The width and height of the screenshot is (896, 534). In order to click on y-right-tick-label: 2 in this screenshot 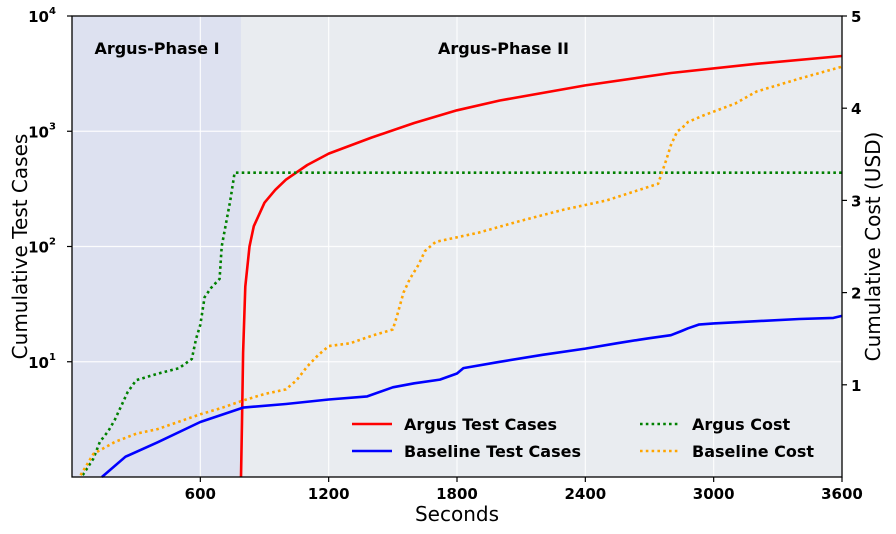, I will do `click(856, 294)`.